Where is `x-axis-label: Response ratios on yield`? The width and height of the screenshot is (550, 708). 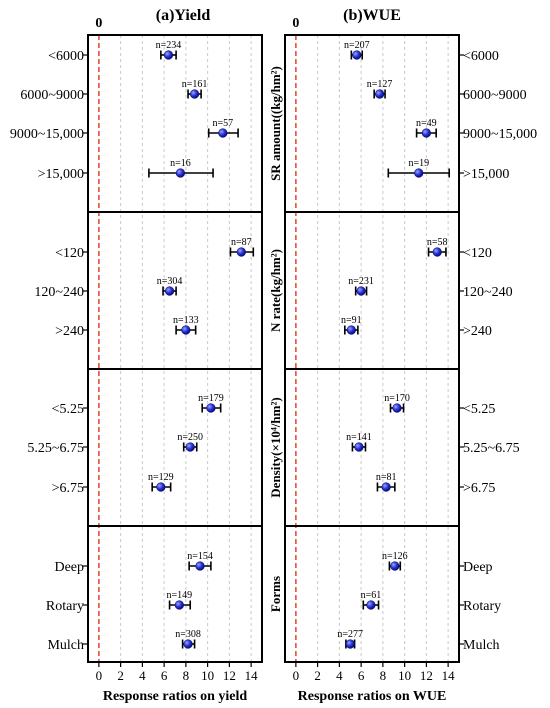
x-axis-label: Response ratios on yield is located at coordinates (175, 696).